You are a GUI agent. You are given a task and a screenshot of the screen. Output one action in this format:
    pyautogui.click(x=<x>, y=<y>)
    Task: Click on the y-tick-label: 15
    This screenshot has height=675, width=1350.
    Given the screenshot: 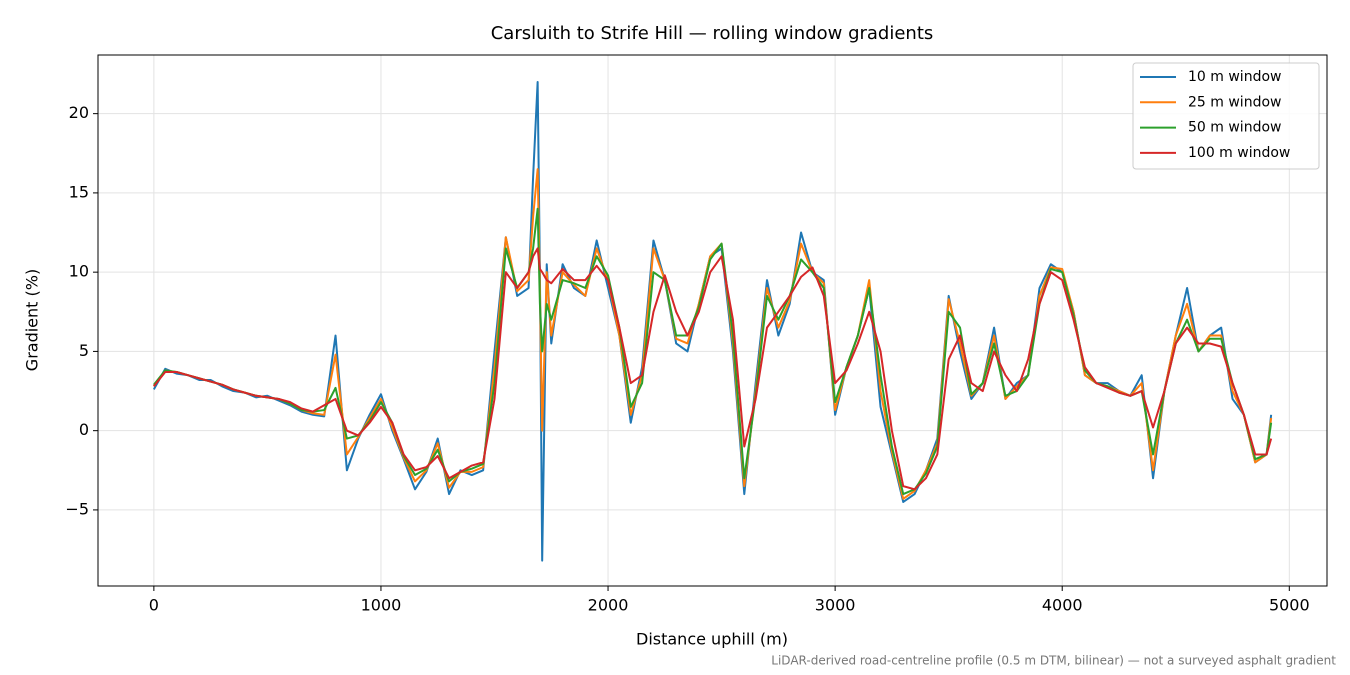 What is the action you would take?
    pyautogui.click(x=79, y=191)
    